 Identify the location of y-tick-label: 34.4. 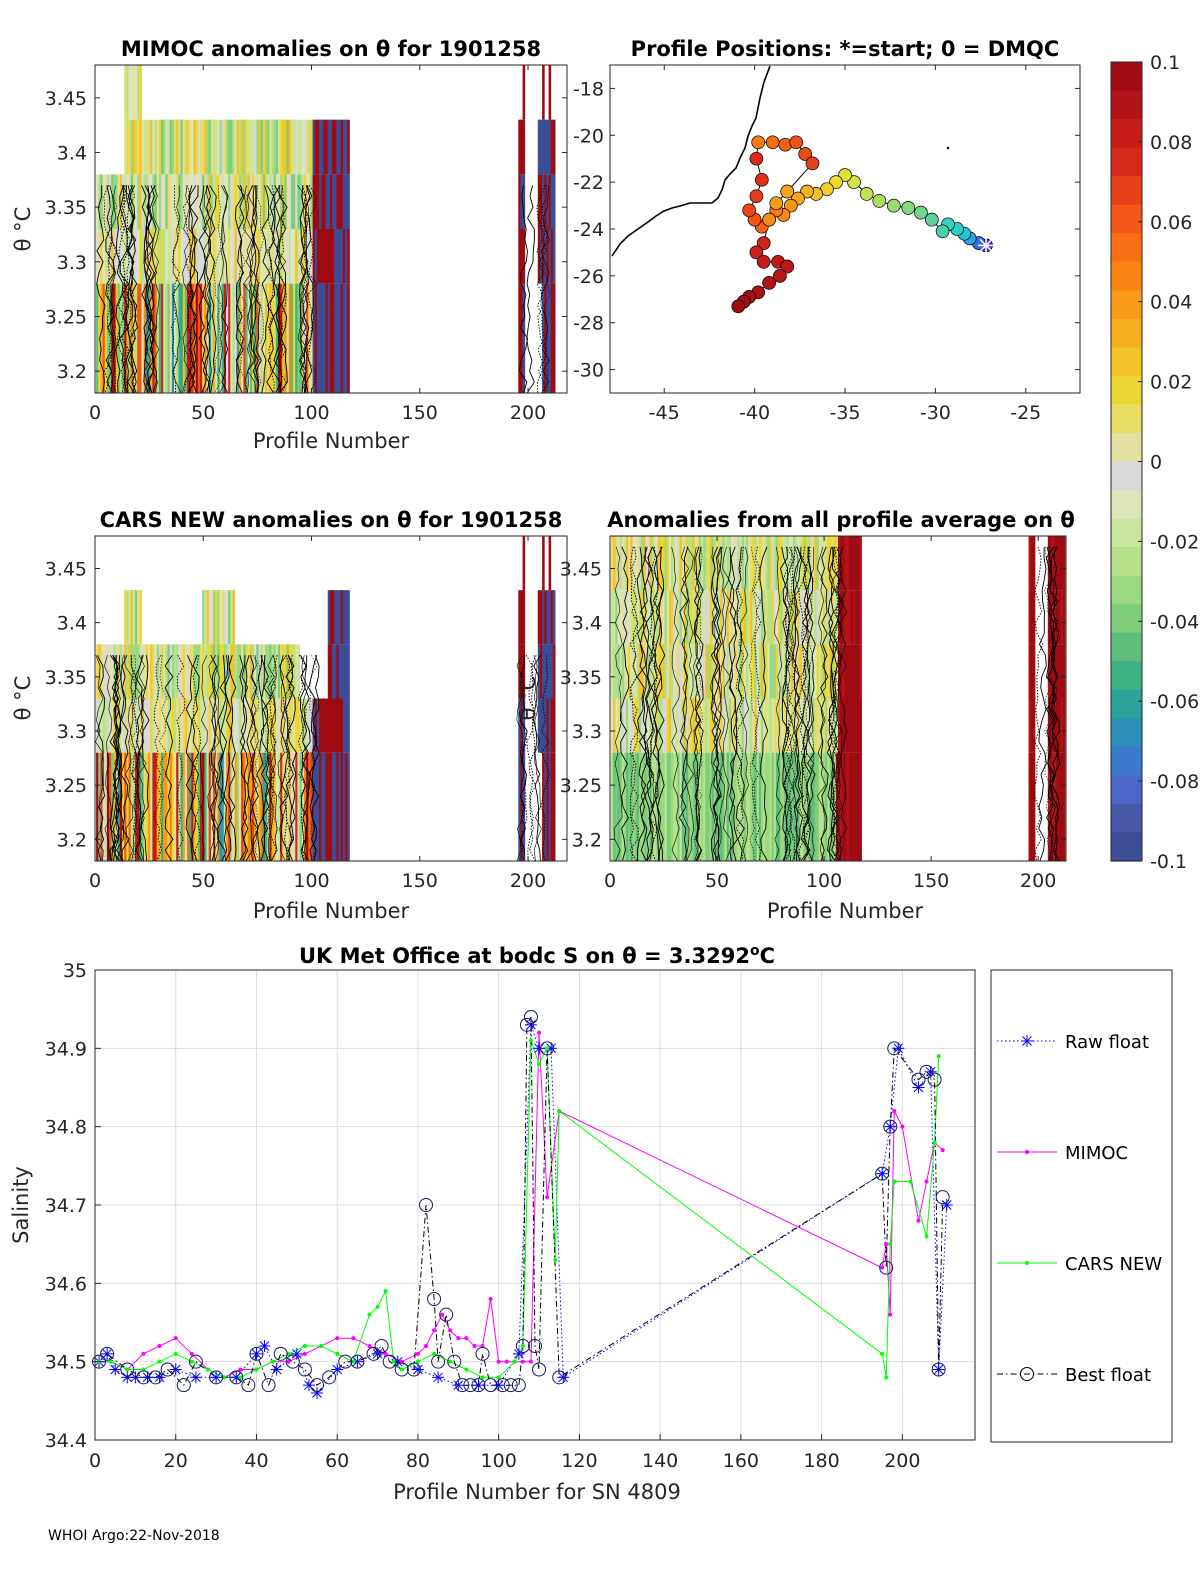
(66, 1441).